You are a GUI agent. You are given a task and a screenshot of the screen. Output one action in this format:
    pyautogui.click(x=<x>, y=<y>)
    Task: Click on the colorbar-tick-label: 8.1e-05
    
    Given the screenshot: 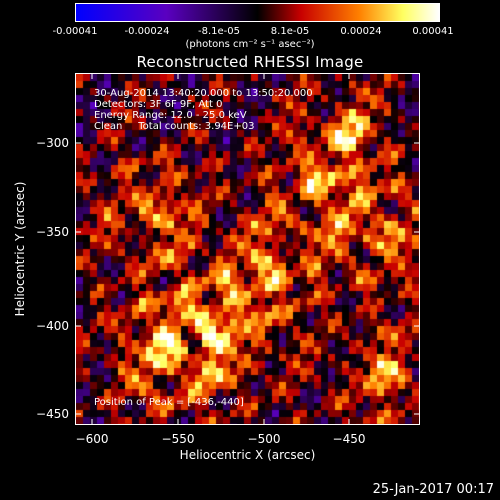 What is the action you would take?
    pyautogui.click(x=290, y=31)
    